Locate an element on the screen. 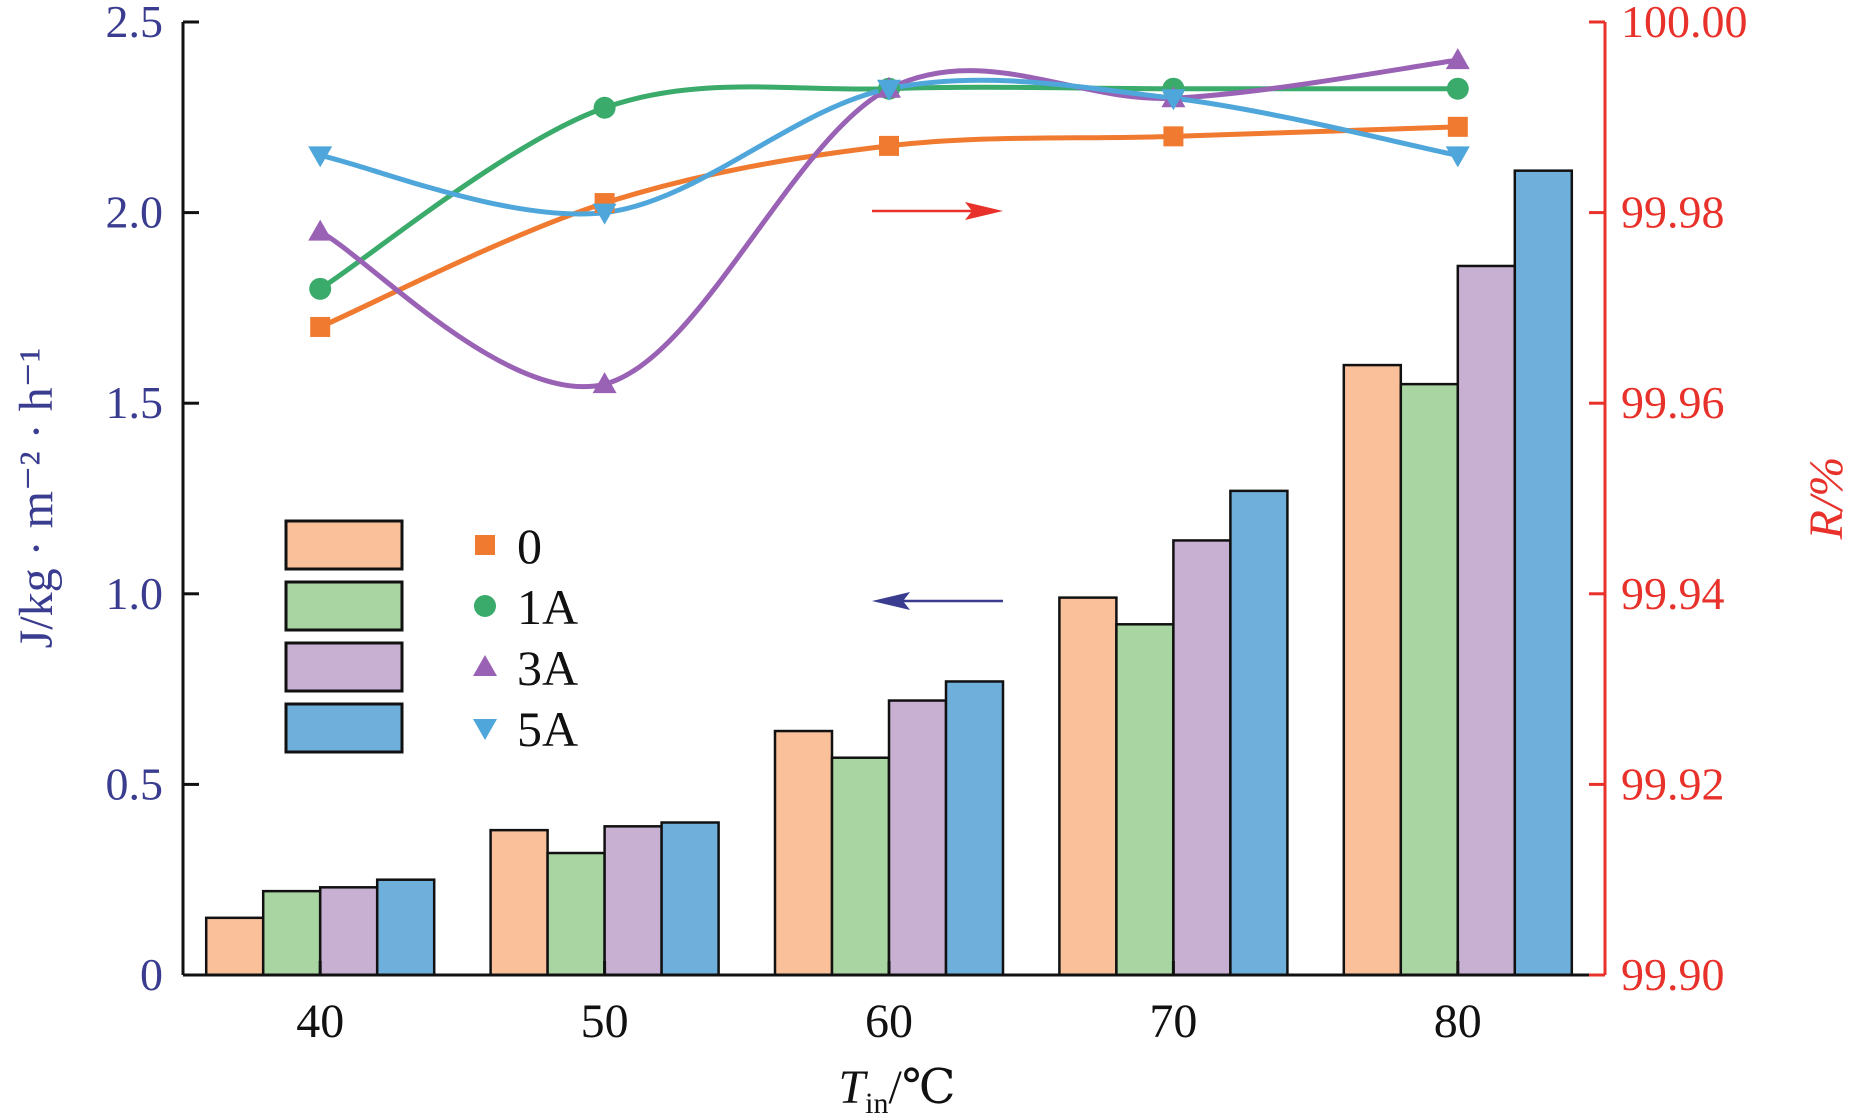 Image resolution: width=1860 pixels, height=1117 pixels. legend-label-1A: 1A is located at coordinates (547, 607).